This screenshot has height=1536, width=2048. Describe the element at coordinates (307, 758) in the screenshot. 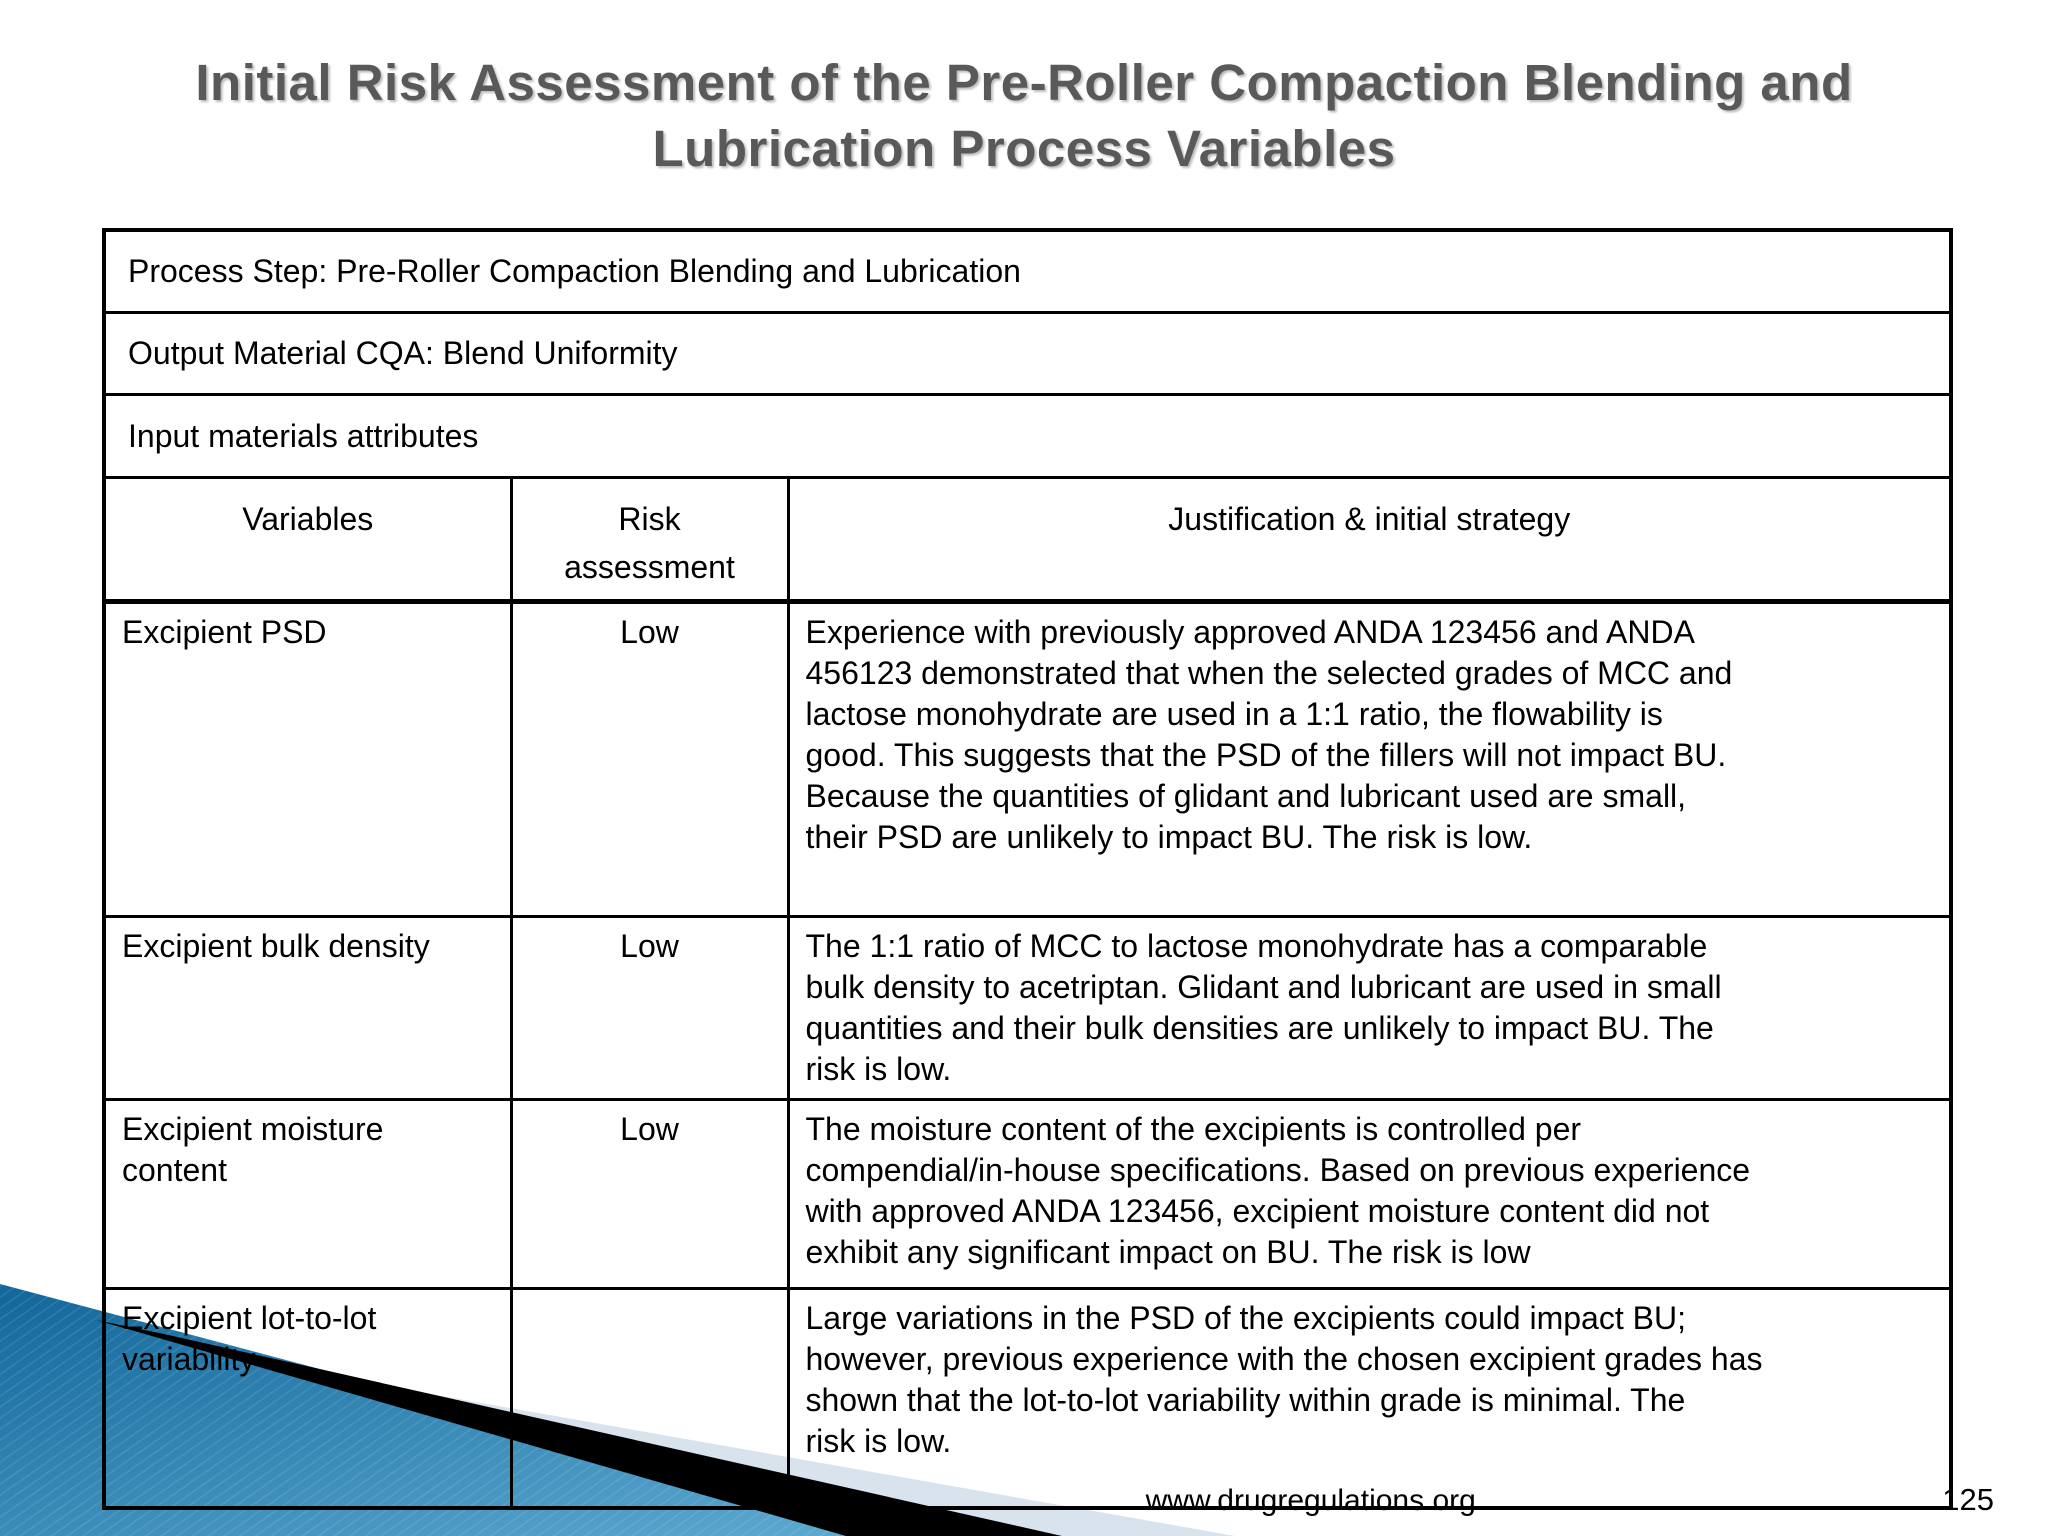

I see `variable-cell: Excipient PSD` at that location.